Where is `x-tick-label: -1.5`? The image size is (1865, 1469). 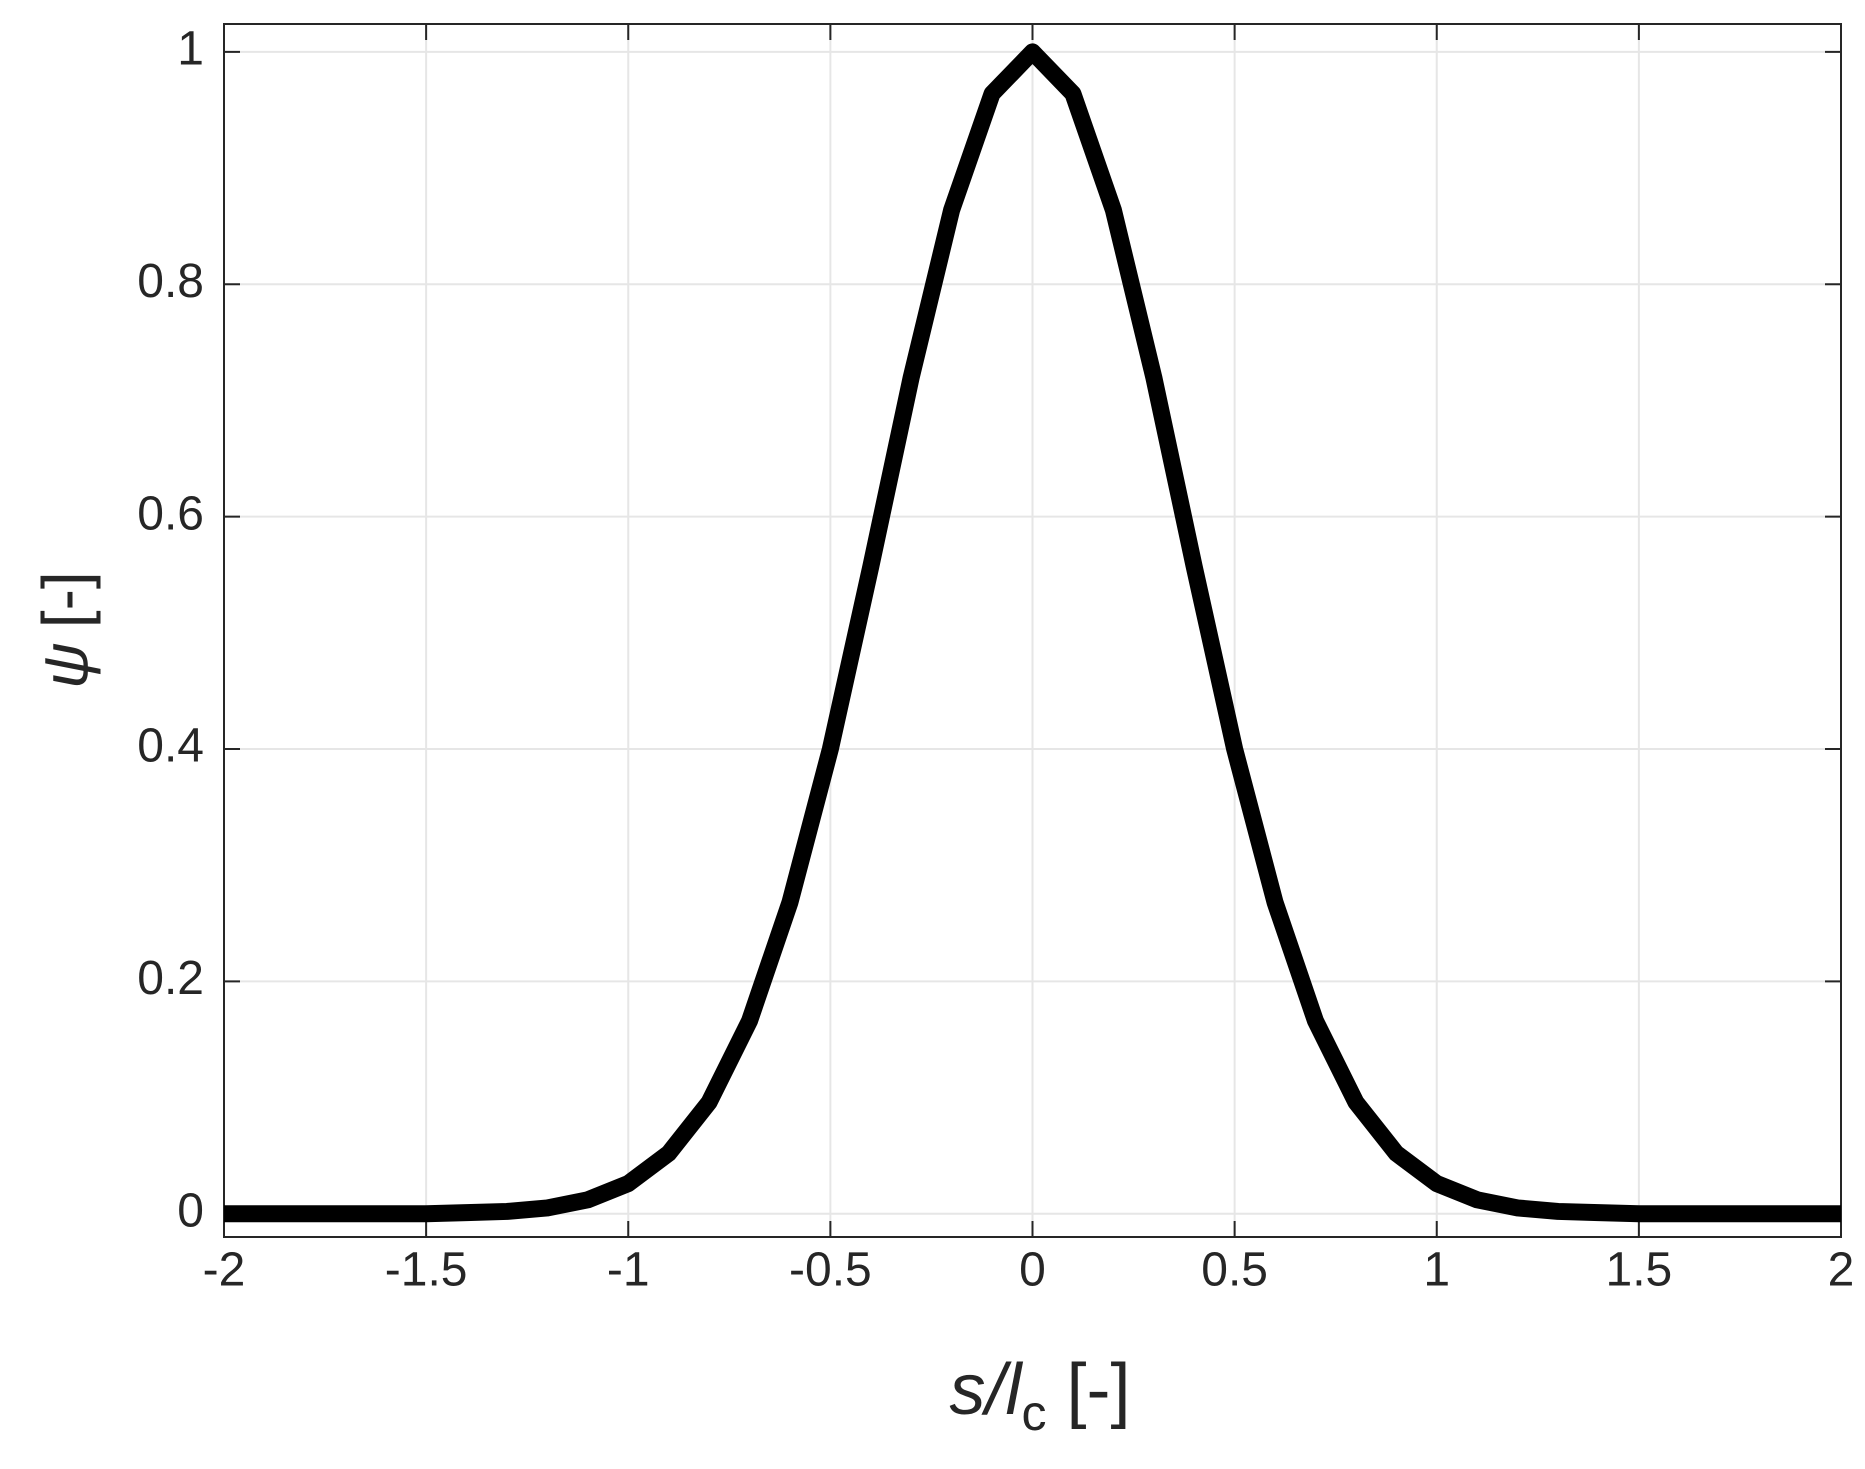
x-tick-label: -1.5 is located at coordinates (426, 1270).